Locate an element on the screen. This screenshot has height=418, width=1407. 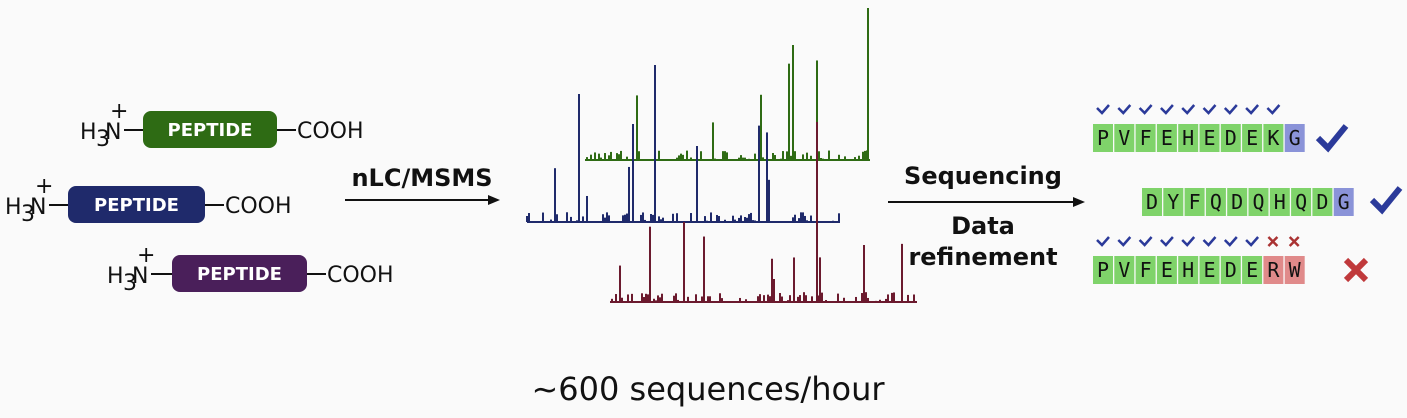
residue: Y is located at coordinates (1173, 202).